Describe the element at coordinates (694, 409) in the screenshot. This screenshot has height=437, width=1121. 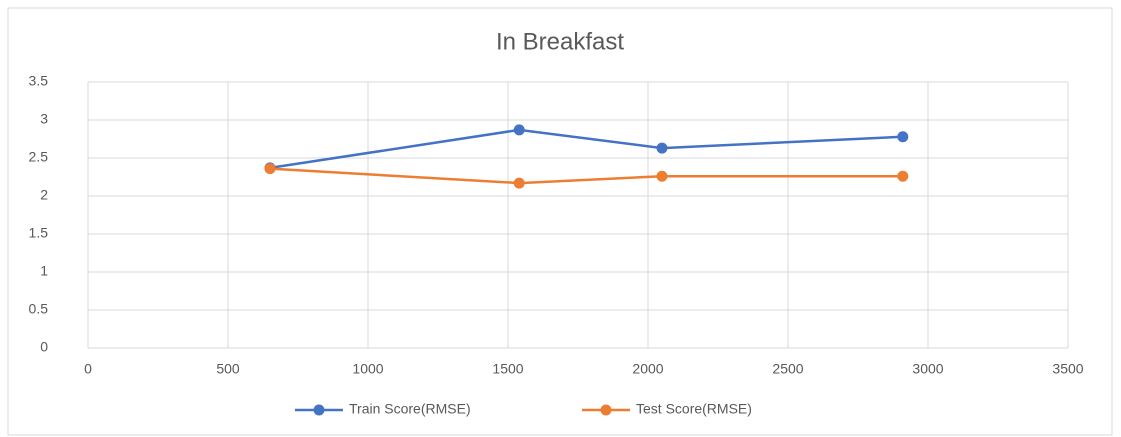
I see `legend-label: Test Score(RMSE)` at that location.